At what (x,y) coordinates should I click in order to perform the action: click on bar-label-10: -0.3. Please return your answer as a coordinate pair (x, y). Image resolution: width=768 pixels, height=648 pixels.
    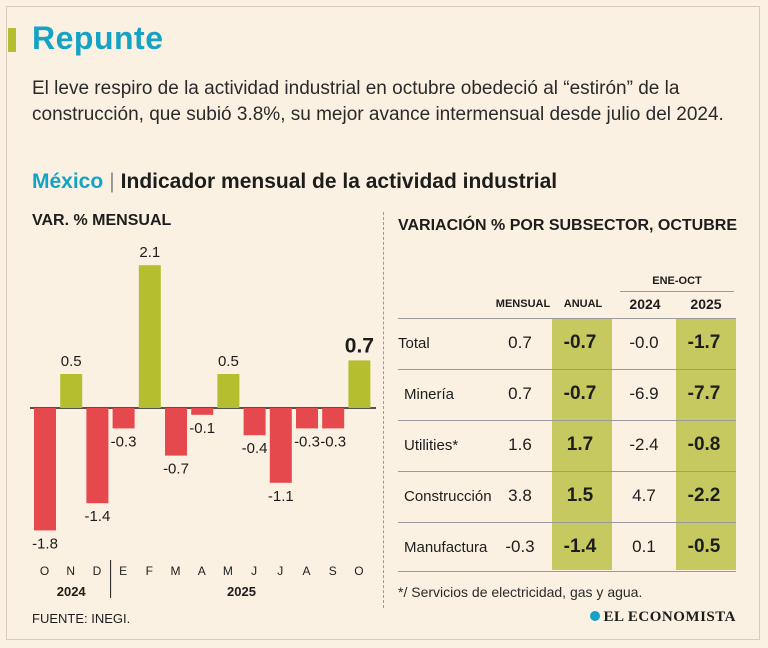
    Looking at the image, I should click on (307, 441).